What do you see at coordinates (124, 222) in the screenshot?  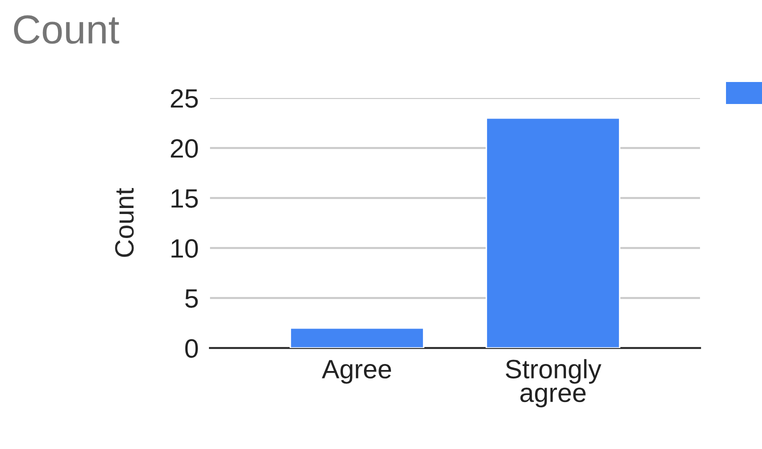 I see `y-axis-title: Count` at bounding box center [124, 222].